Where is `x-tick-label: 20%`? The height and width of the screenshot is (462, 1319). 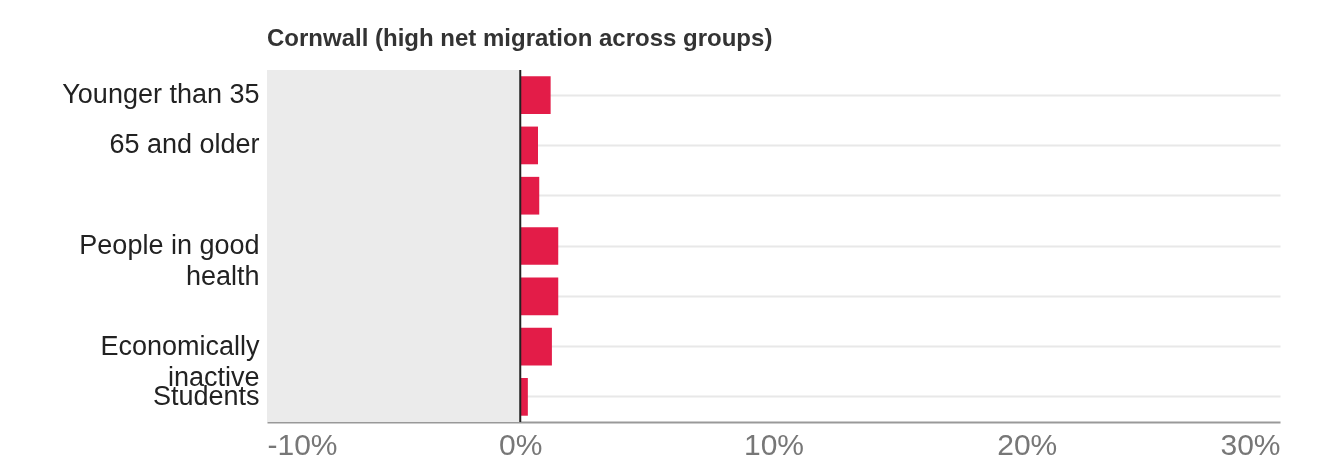 x-tick-label: 20% is located at coordinates (1027, 444).